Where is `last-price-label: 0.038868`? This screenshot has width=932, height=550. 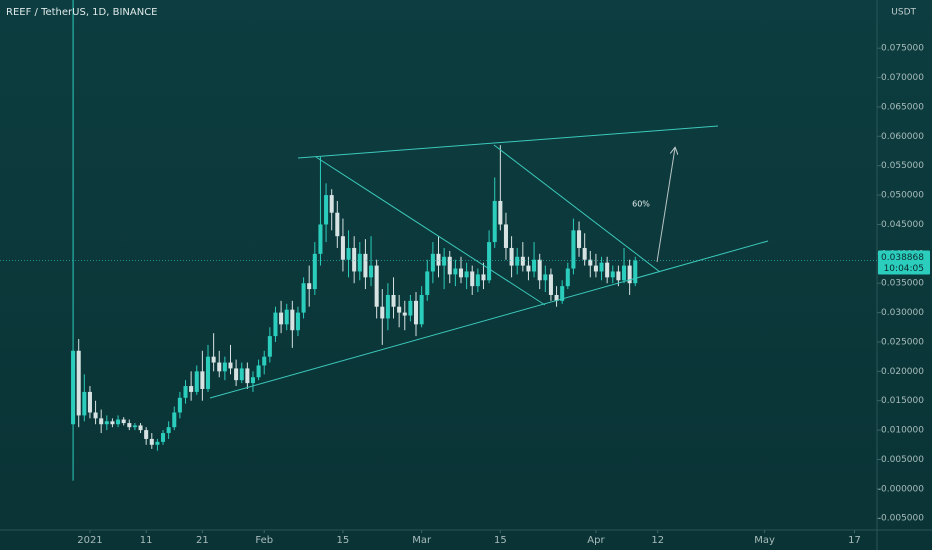
last-price-label: 0.038868 is located at coordinates (902, 258).